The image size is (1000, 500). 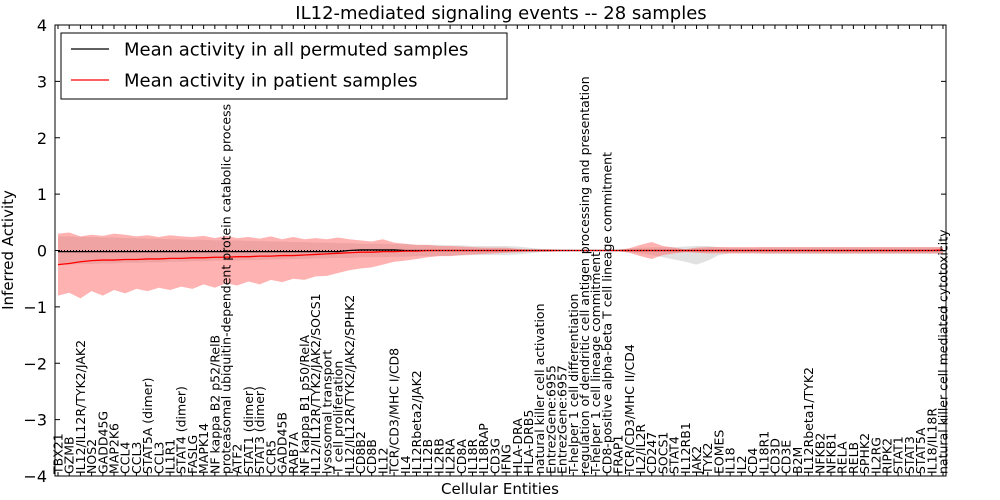 What do you see at coordinates (69, 455) in the screenshot?
I see `category-label: GZMB` at bounding box center [69, 455].